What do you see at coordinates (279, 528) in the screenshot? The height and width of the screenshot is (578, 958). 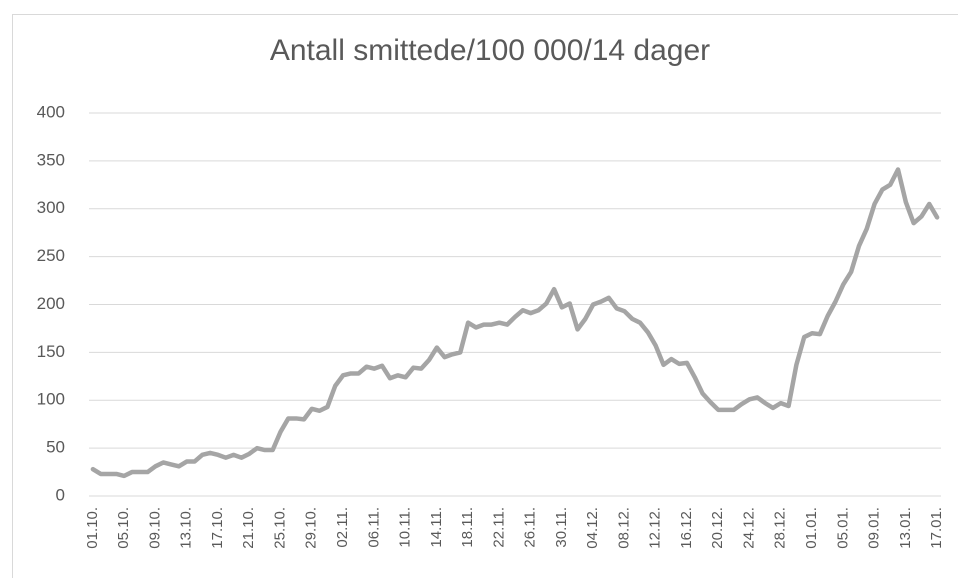 I see `x-tick-label: 25.10.` at bounding box center [279, 528].